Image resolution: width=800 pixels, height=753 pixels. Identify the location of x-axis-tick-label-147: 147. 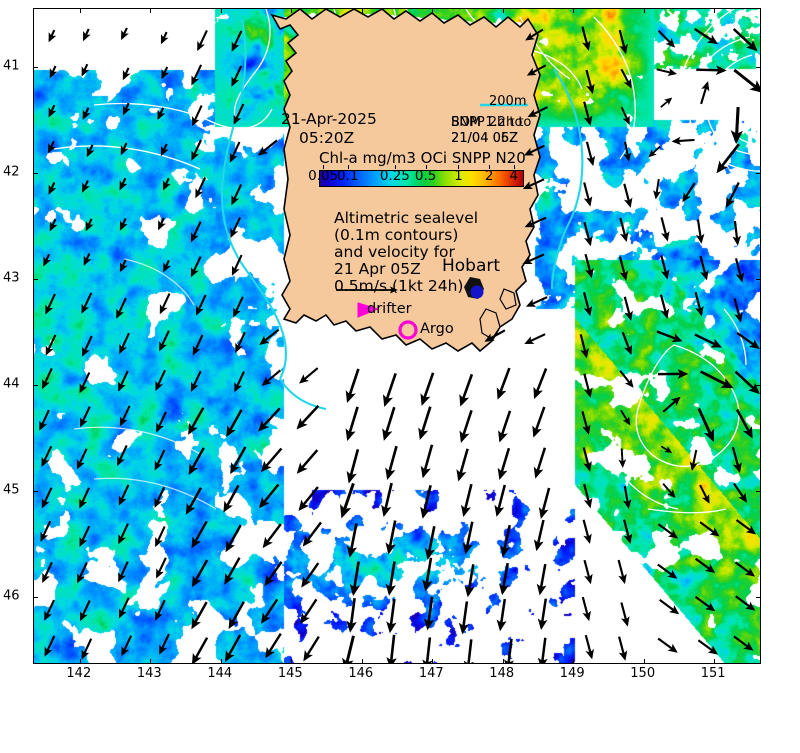
(431, 673).